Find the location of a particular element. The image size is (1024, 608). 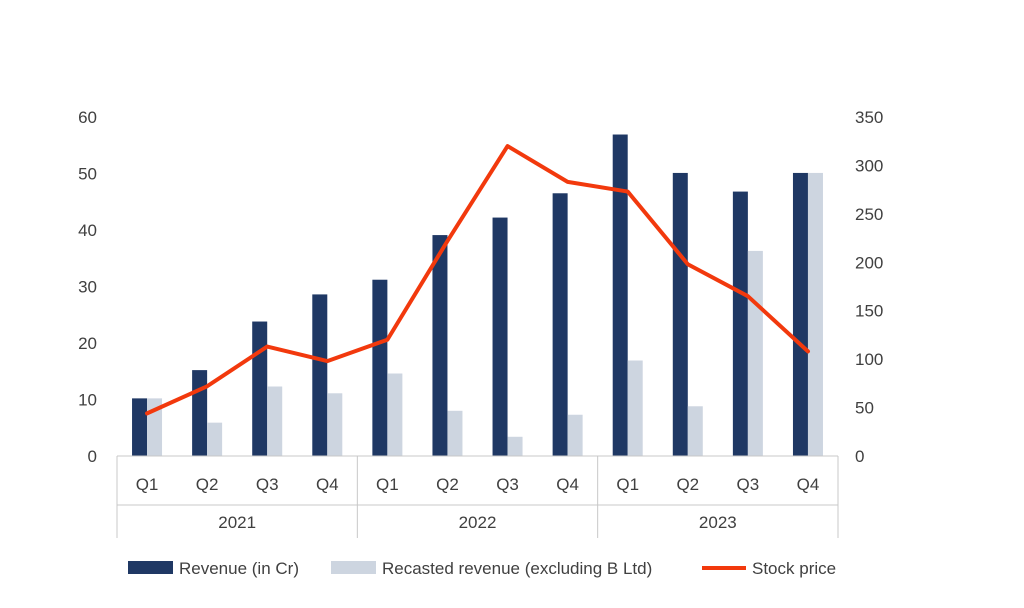

y-left-tick-label: 60 is located at coordinates (87, 117).